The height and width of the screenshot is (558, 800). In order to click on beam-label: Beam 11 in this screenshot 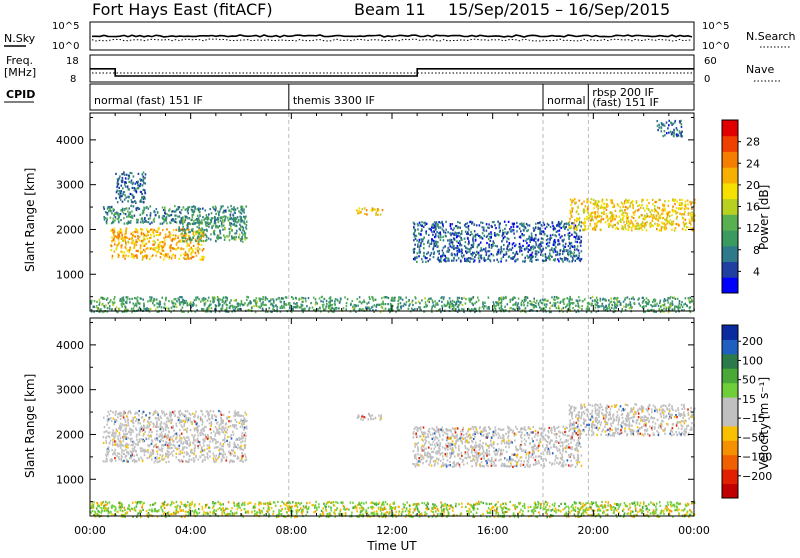, I will do `click(390, 9)`.